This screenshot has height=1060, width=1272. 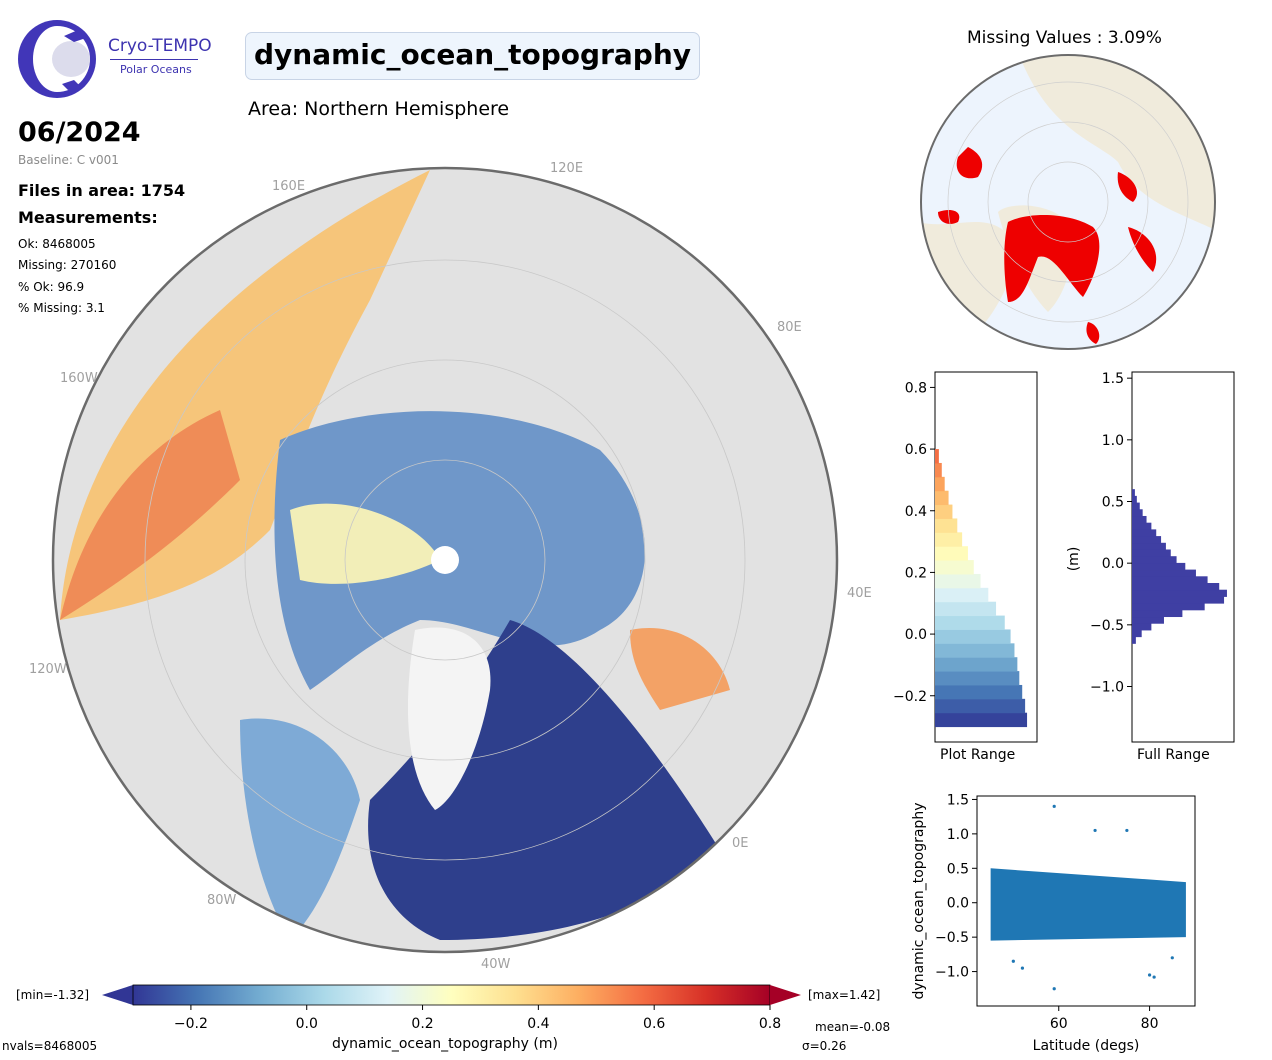 What do you see at coordinates (1086, 1046) in the screenshot?
I see `scatter-xlabel: Latitude (degs)` at bounding box center [1086, 1046].